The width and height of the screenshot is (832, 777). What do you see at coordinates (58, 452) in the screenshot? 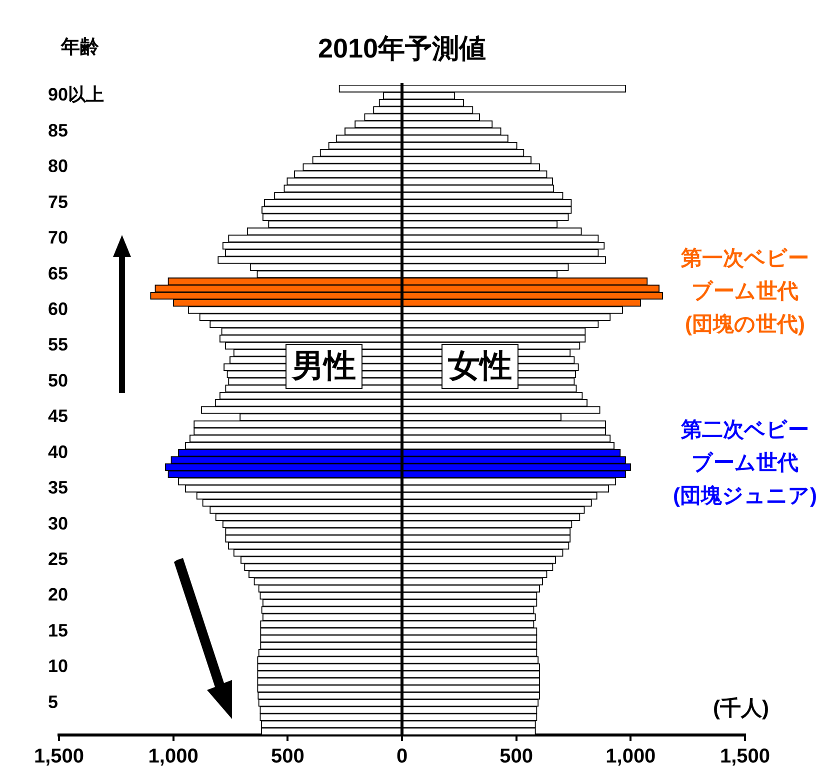
I see `y-tick-label: 40` at bounding box center [58, 452].